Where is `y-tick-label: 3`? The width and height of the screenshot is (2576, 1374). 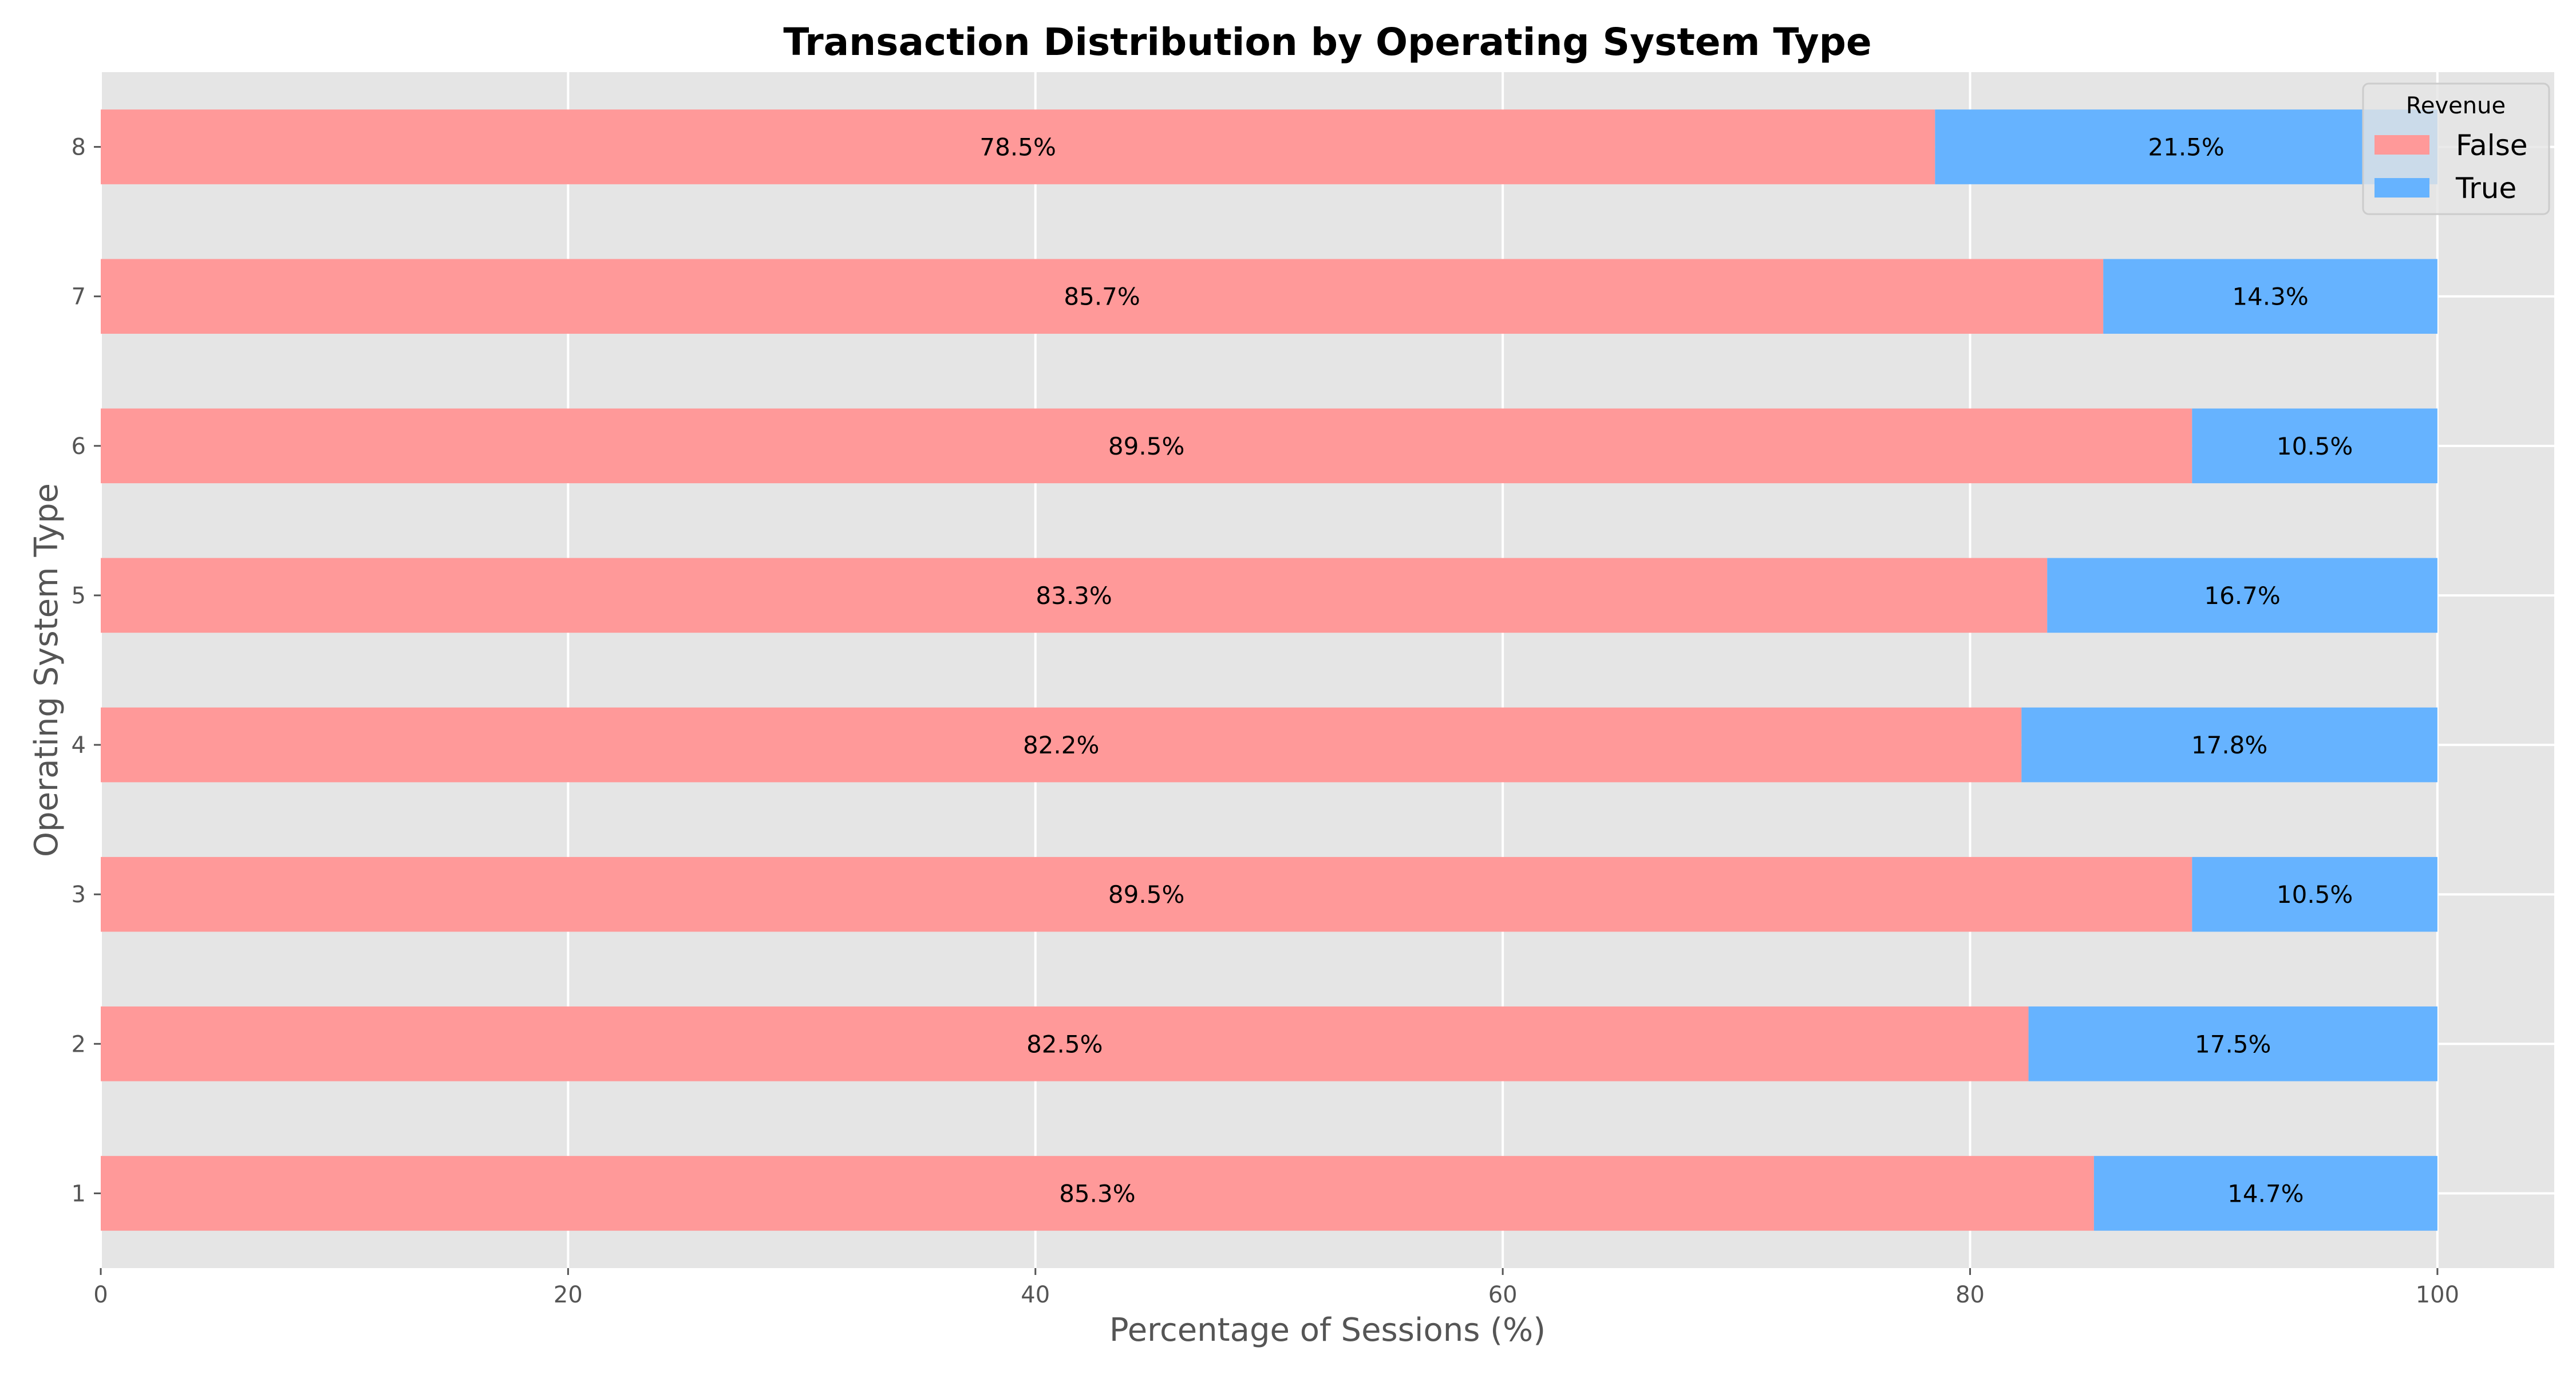 y-tick-label: 3 is located at coordinates (79, 895).